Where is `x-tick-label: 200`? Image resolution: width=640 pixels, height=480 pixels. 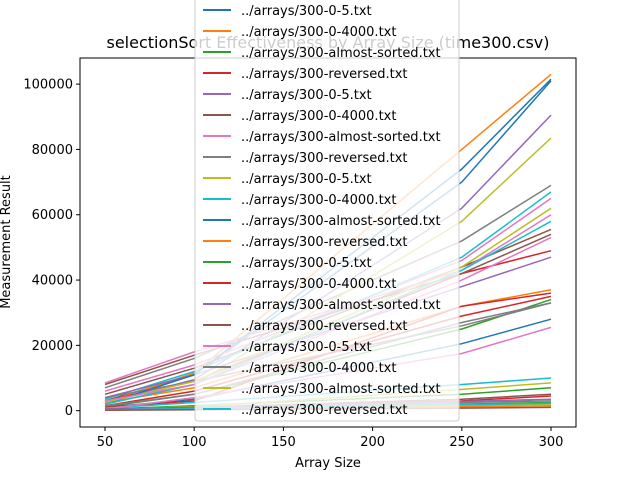
x-tick-label: 200 is located at coordinates (372, 442).